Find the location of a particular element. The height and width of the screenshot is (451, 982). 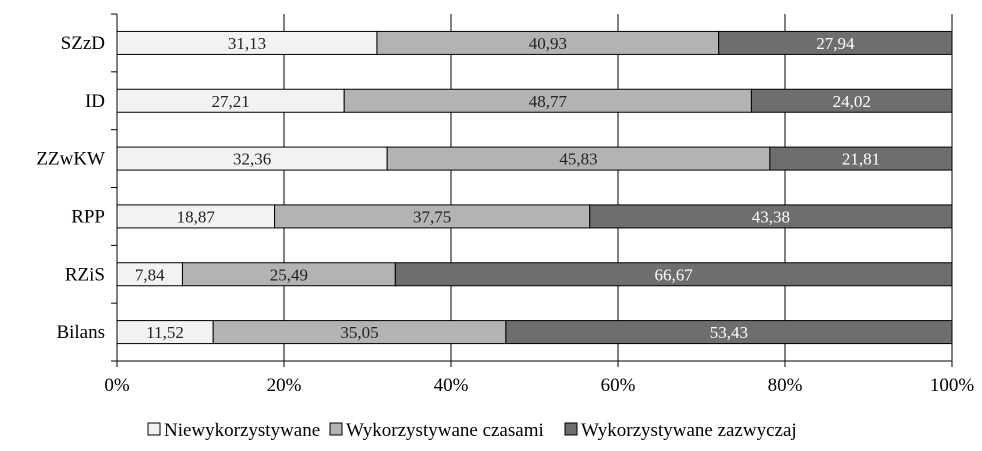

data-label: 24,02 is located at coordinates (852, 101).